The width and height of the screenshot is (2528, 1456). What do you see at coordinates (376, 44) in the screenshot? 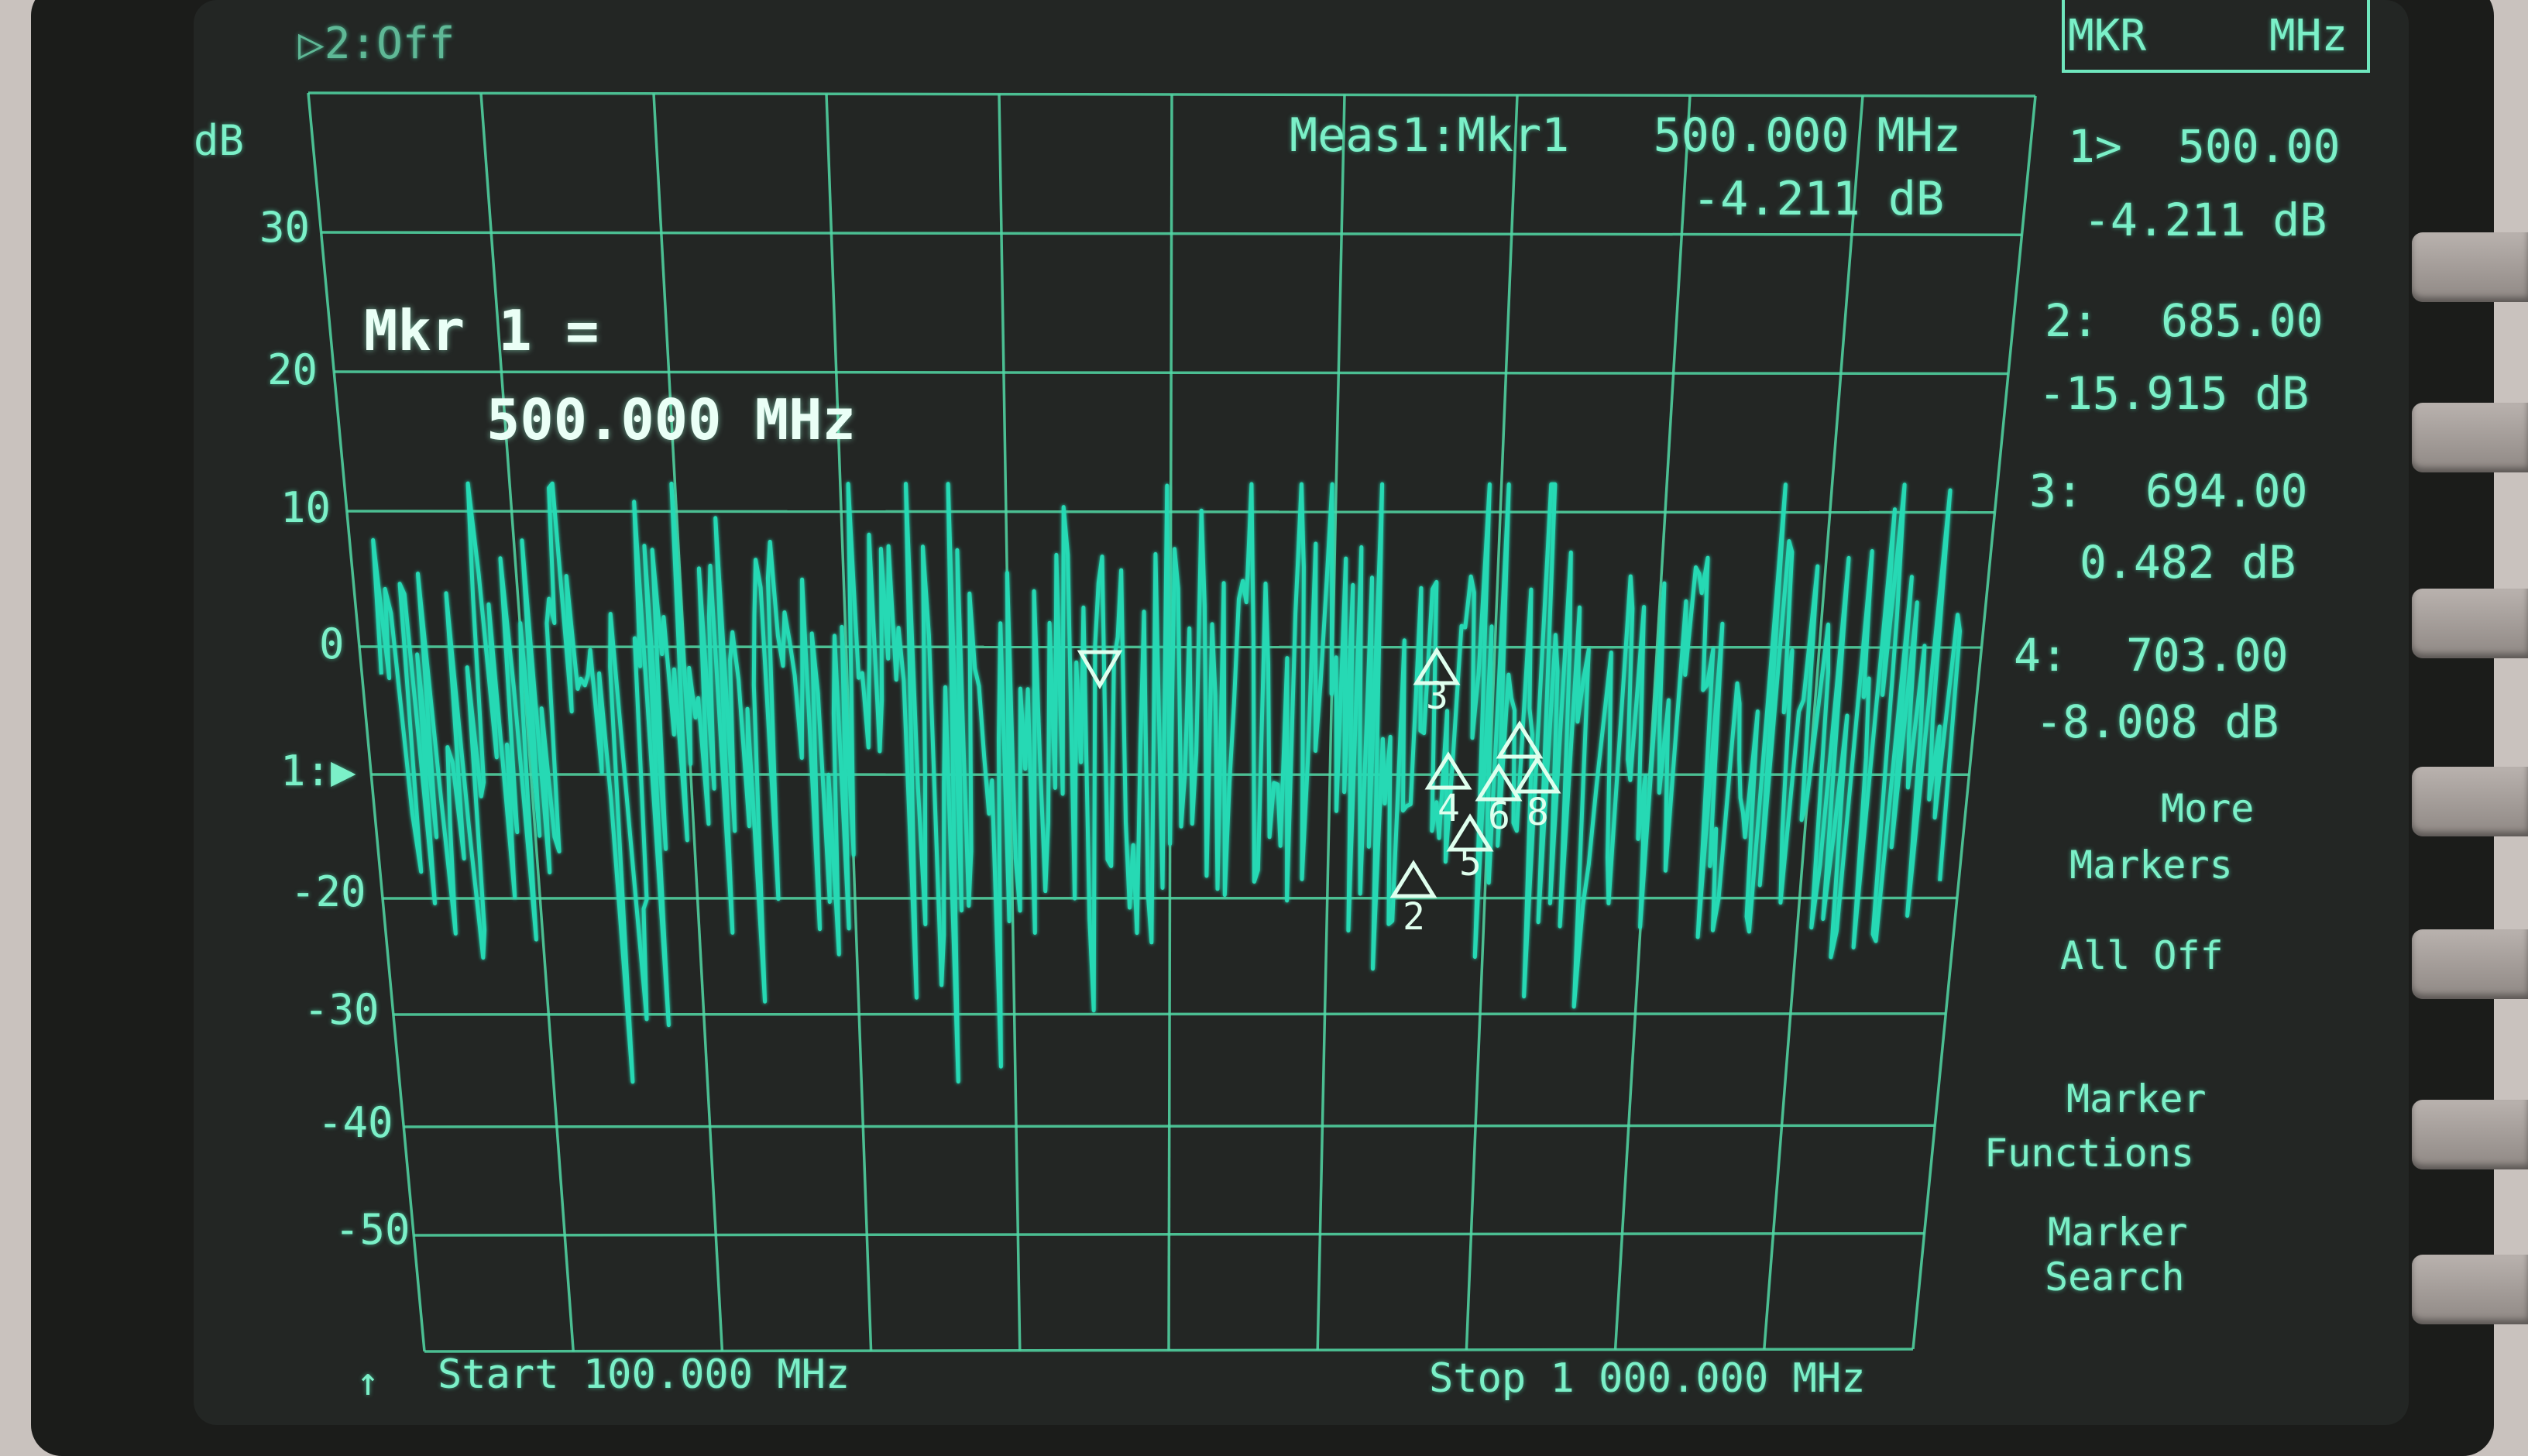
I see `trace2-status: ▷2:Off` at bounding box center [376, 44].